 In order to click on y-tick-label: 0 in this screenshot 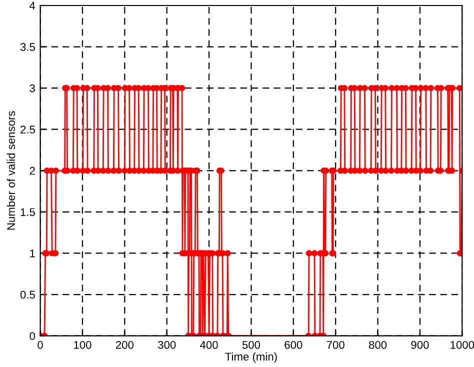, I will do `click(32, 336)`.